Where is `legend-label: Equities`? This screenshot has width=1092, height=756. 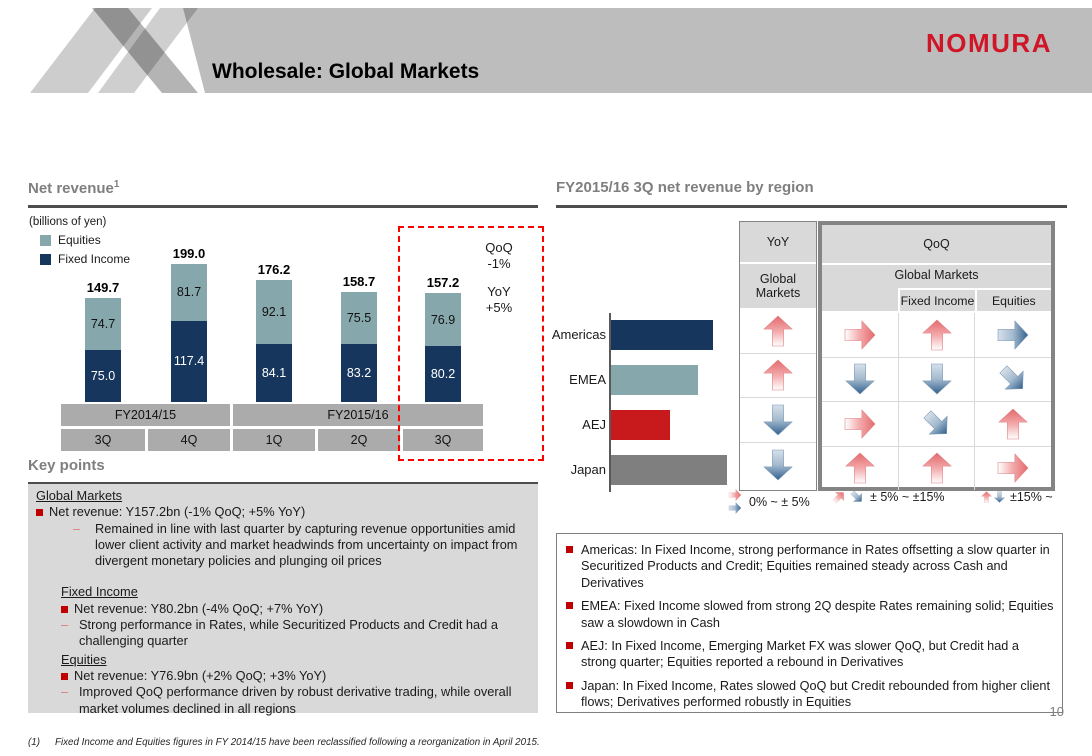 legend-label: Equities is located at coordinates (79, 240).